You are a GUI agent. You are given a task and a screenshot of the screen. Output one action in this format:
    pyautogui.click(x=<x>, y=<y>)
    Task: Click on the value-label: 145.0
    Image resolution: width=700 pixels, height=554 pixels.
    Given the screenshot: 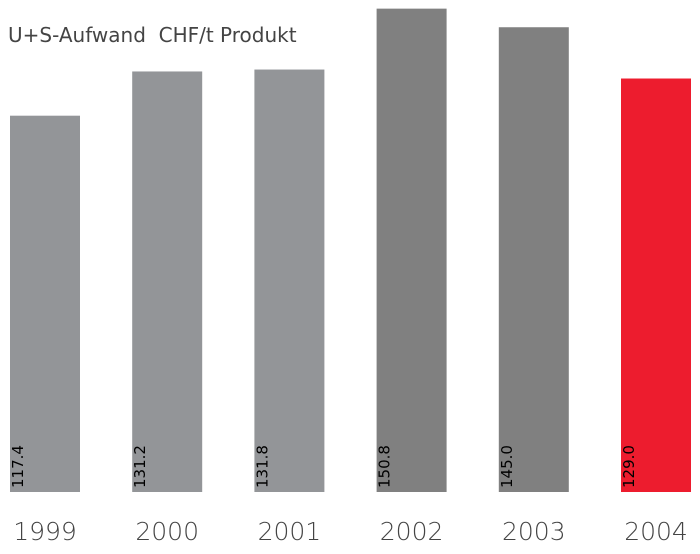 What is the action you would take?
    pyautogui.click(x=507, y=466)
    